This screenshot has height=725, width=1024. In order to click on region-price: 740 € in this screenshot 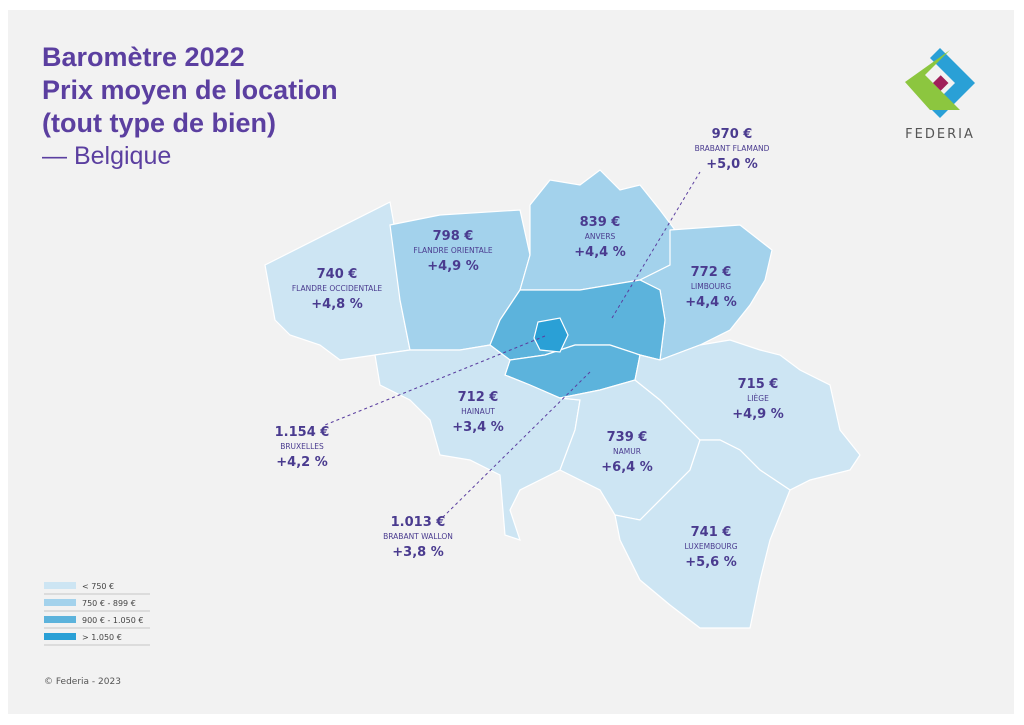, I will do `click(337, 274)`.